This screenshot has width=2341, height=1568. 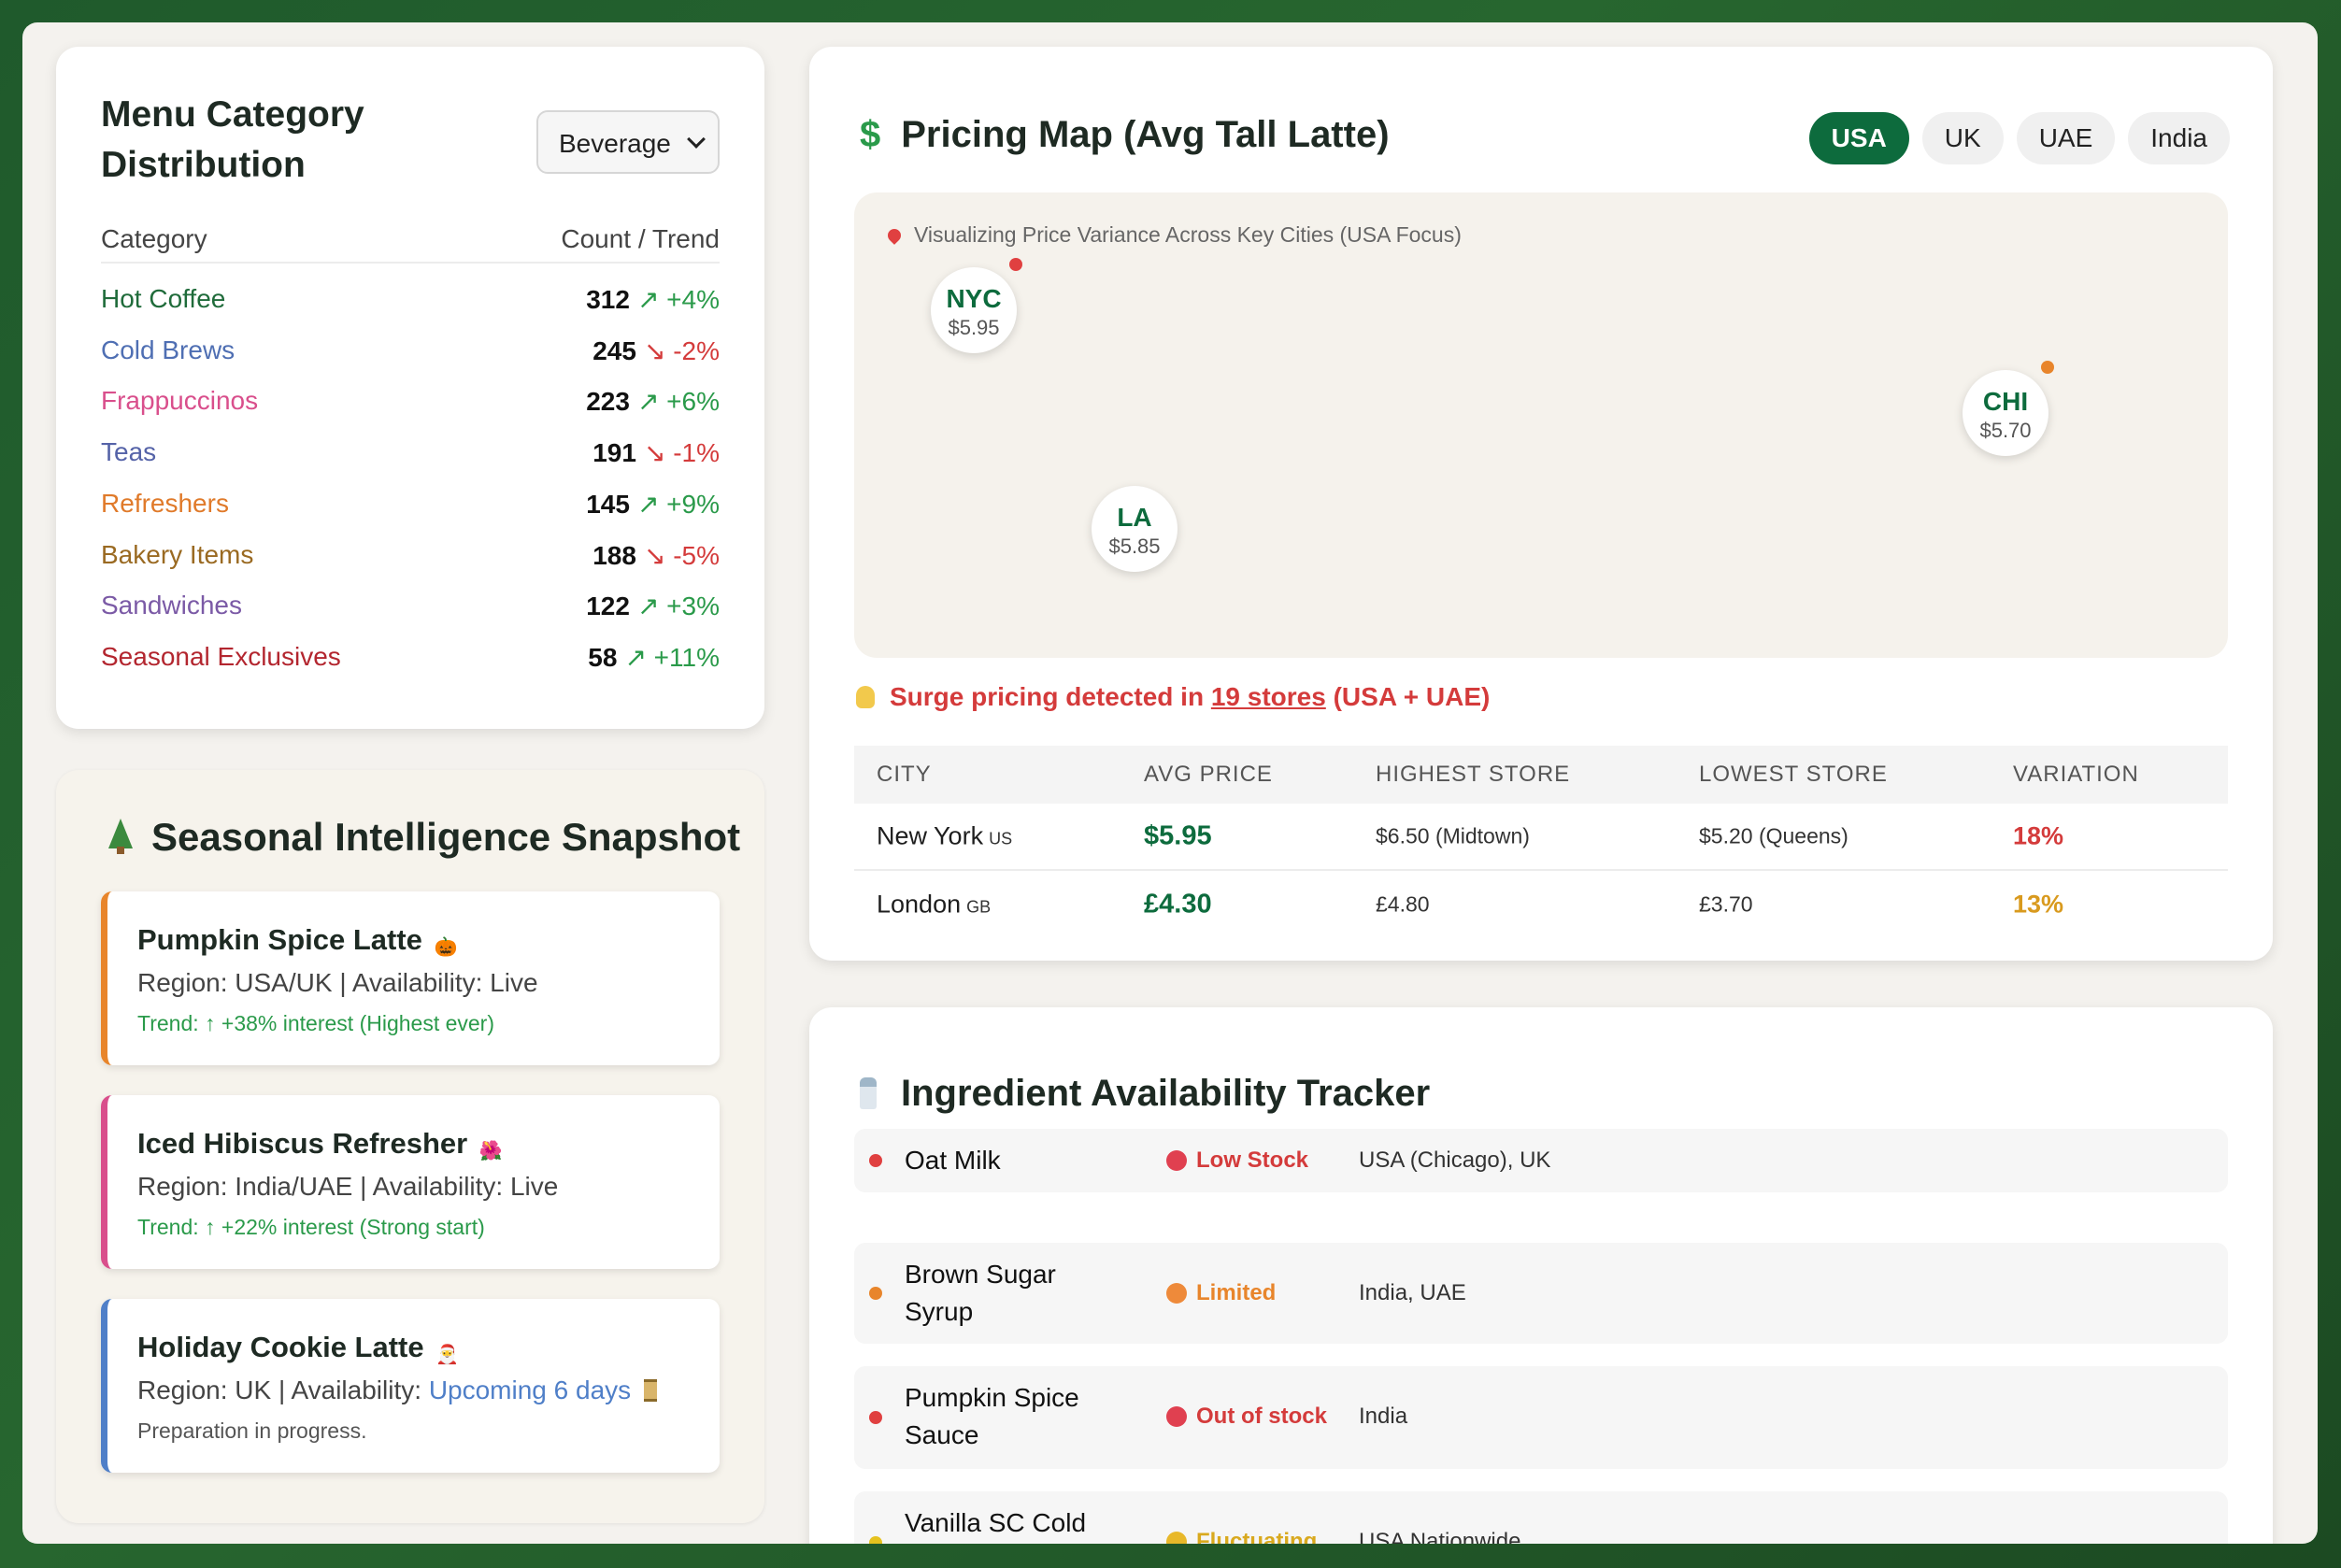 I want to click on hibiscus-flower-icon: 🌺, so click(x=490, y=1151).